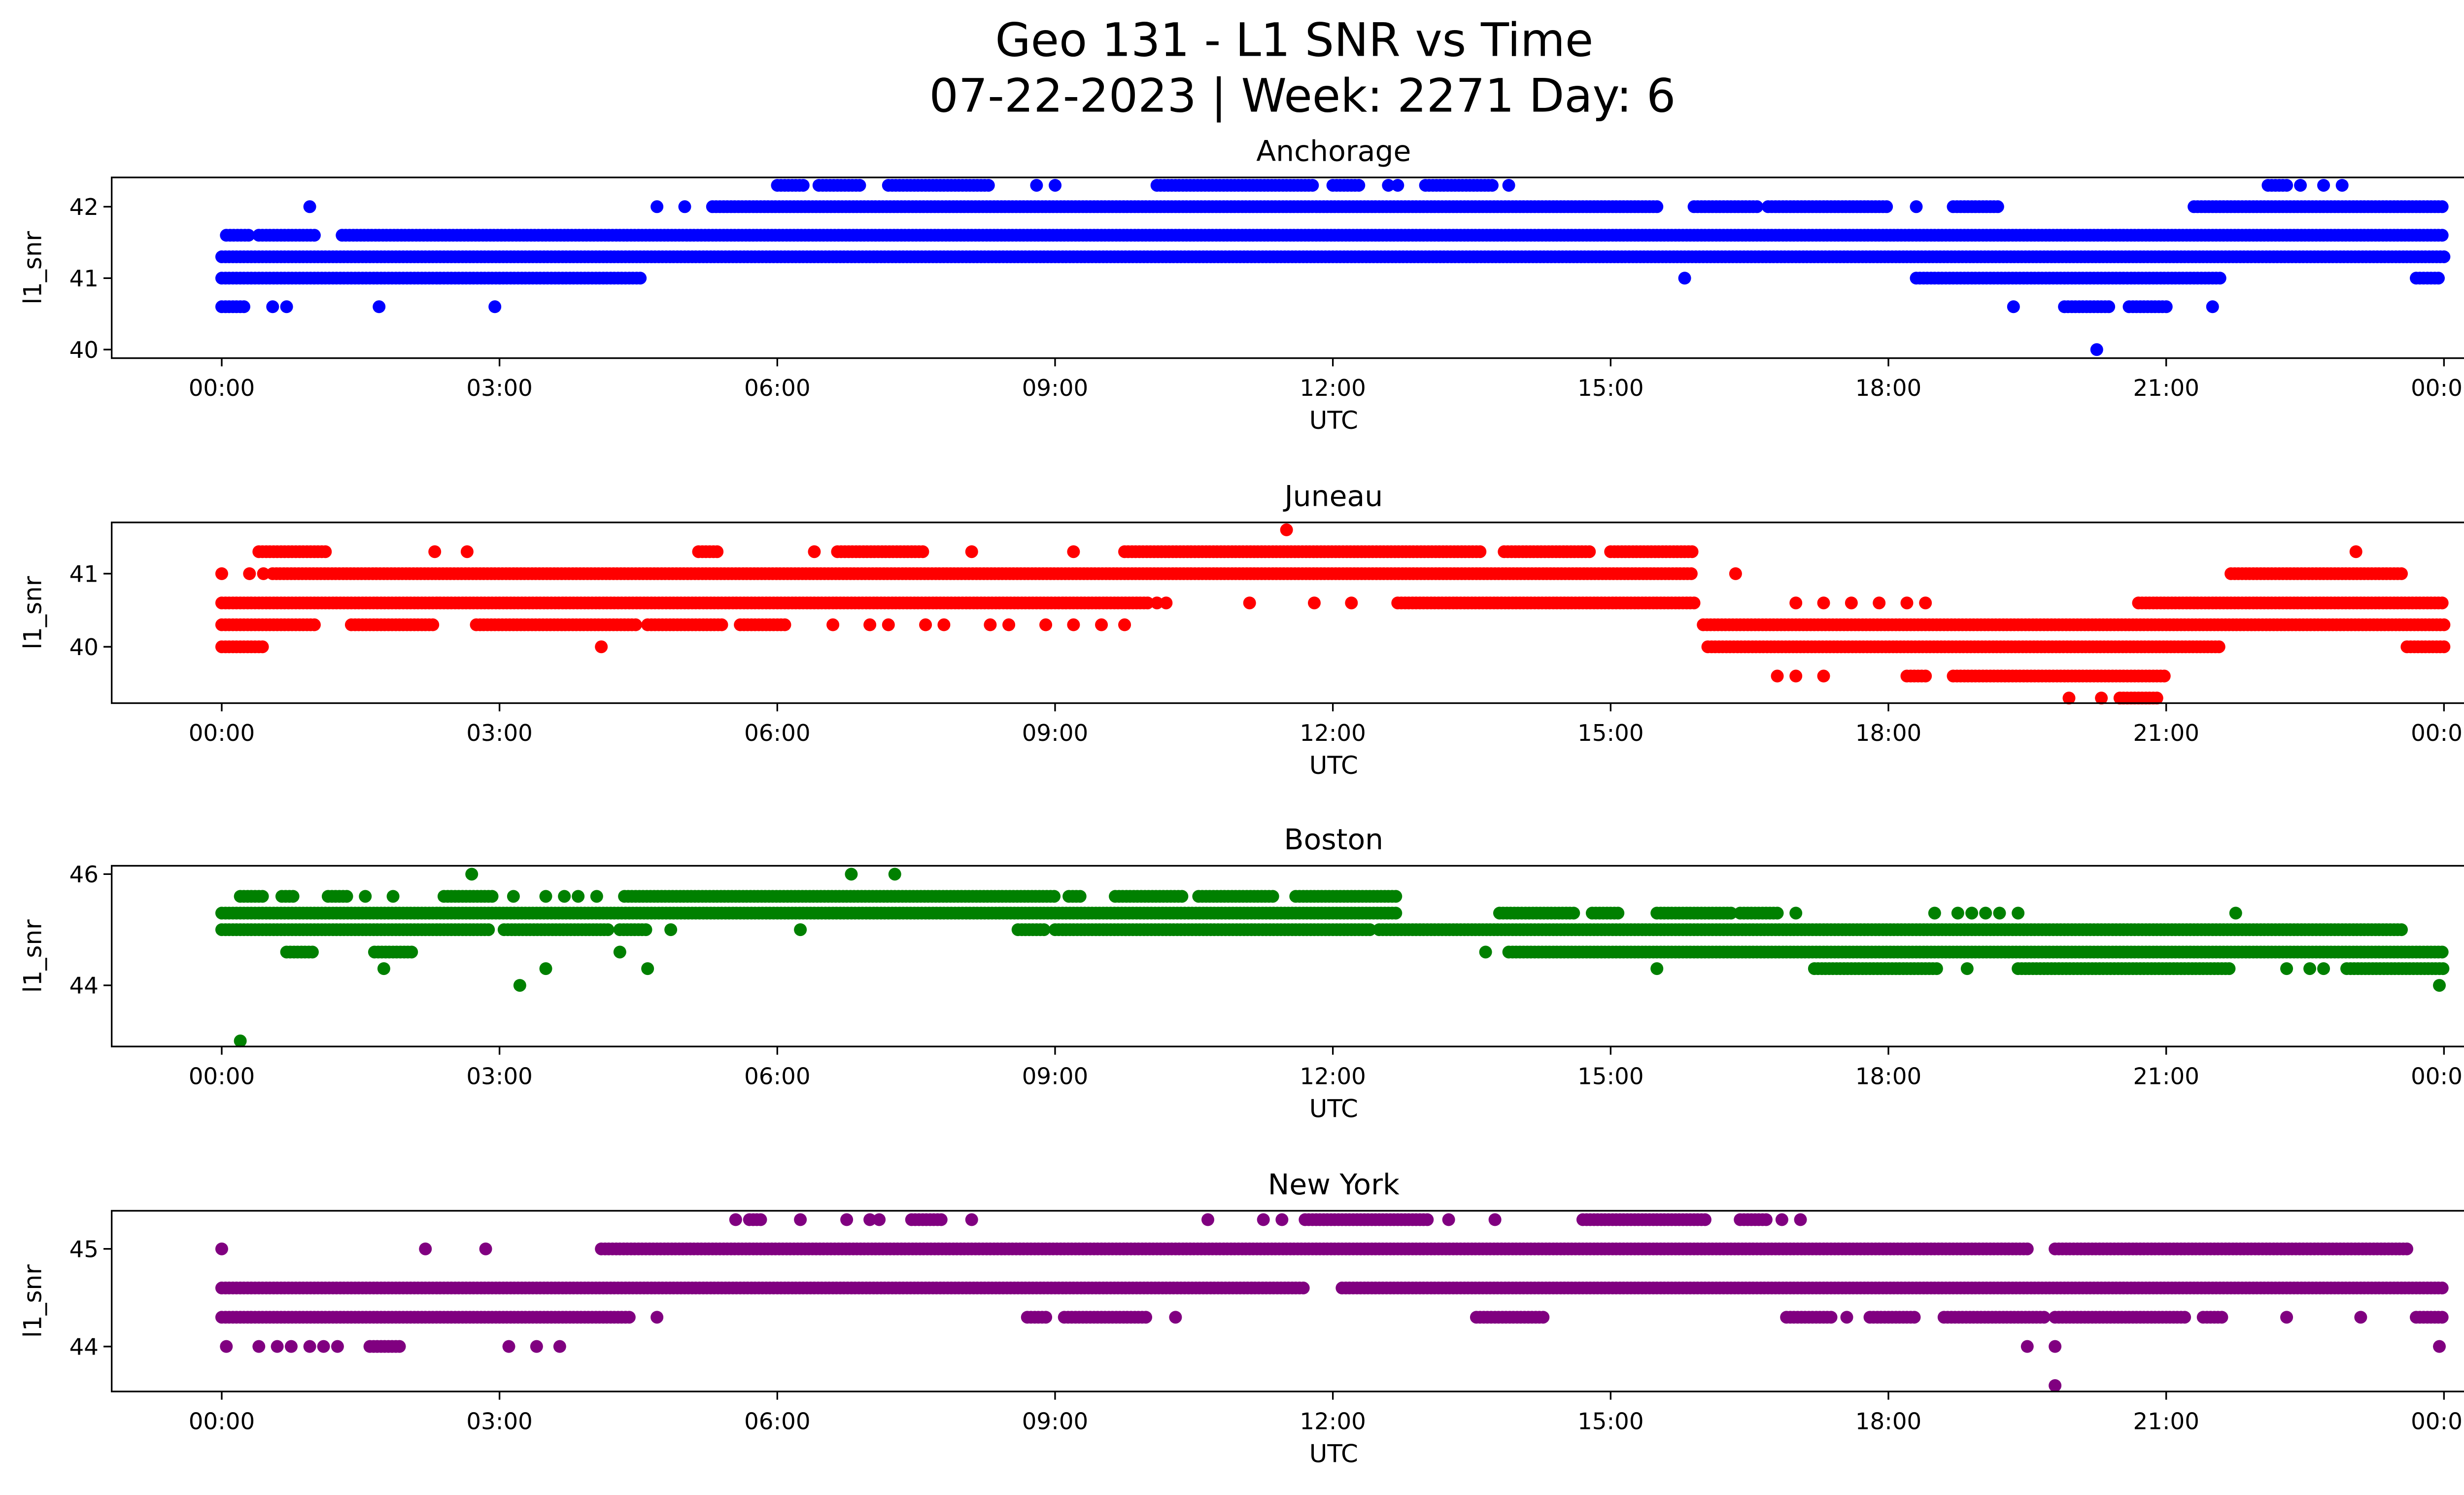 The height and width of the screenshot is (1495, 2464). Describe the element at coordinates (32, 612) in the screenshot. I see `y-axis-label: l1_snr` at that location.